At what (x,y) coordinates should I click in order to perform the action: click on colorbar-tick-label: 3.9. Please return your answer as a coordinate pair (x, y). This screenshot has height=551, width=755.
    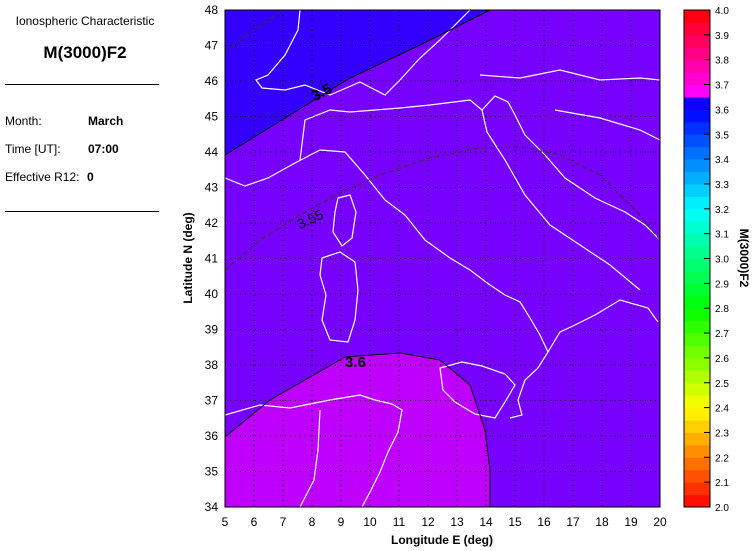
    Looking at the image, I should click on (722, 36).